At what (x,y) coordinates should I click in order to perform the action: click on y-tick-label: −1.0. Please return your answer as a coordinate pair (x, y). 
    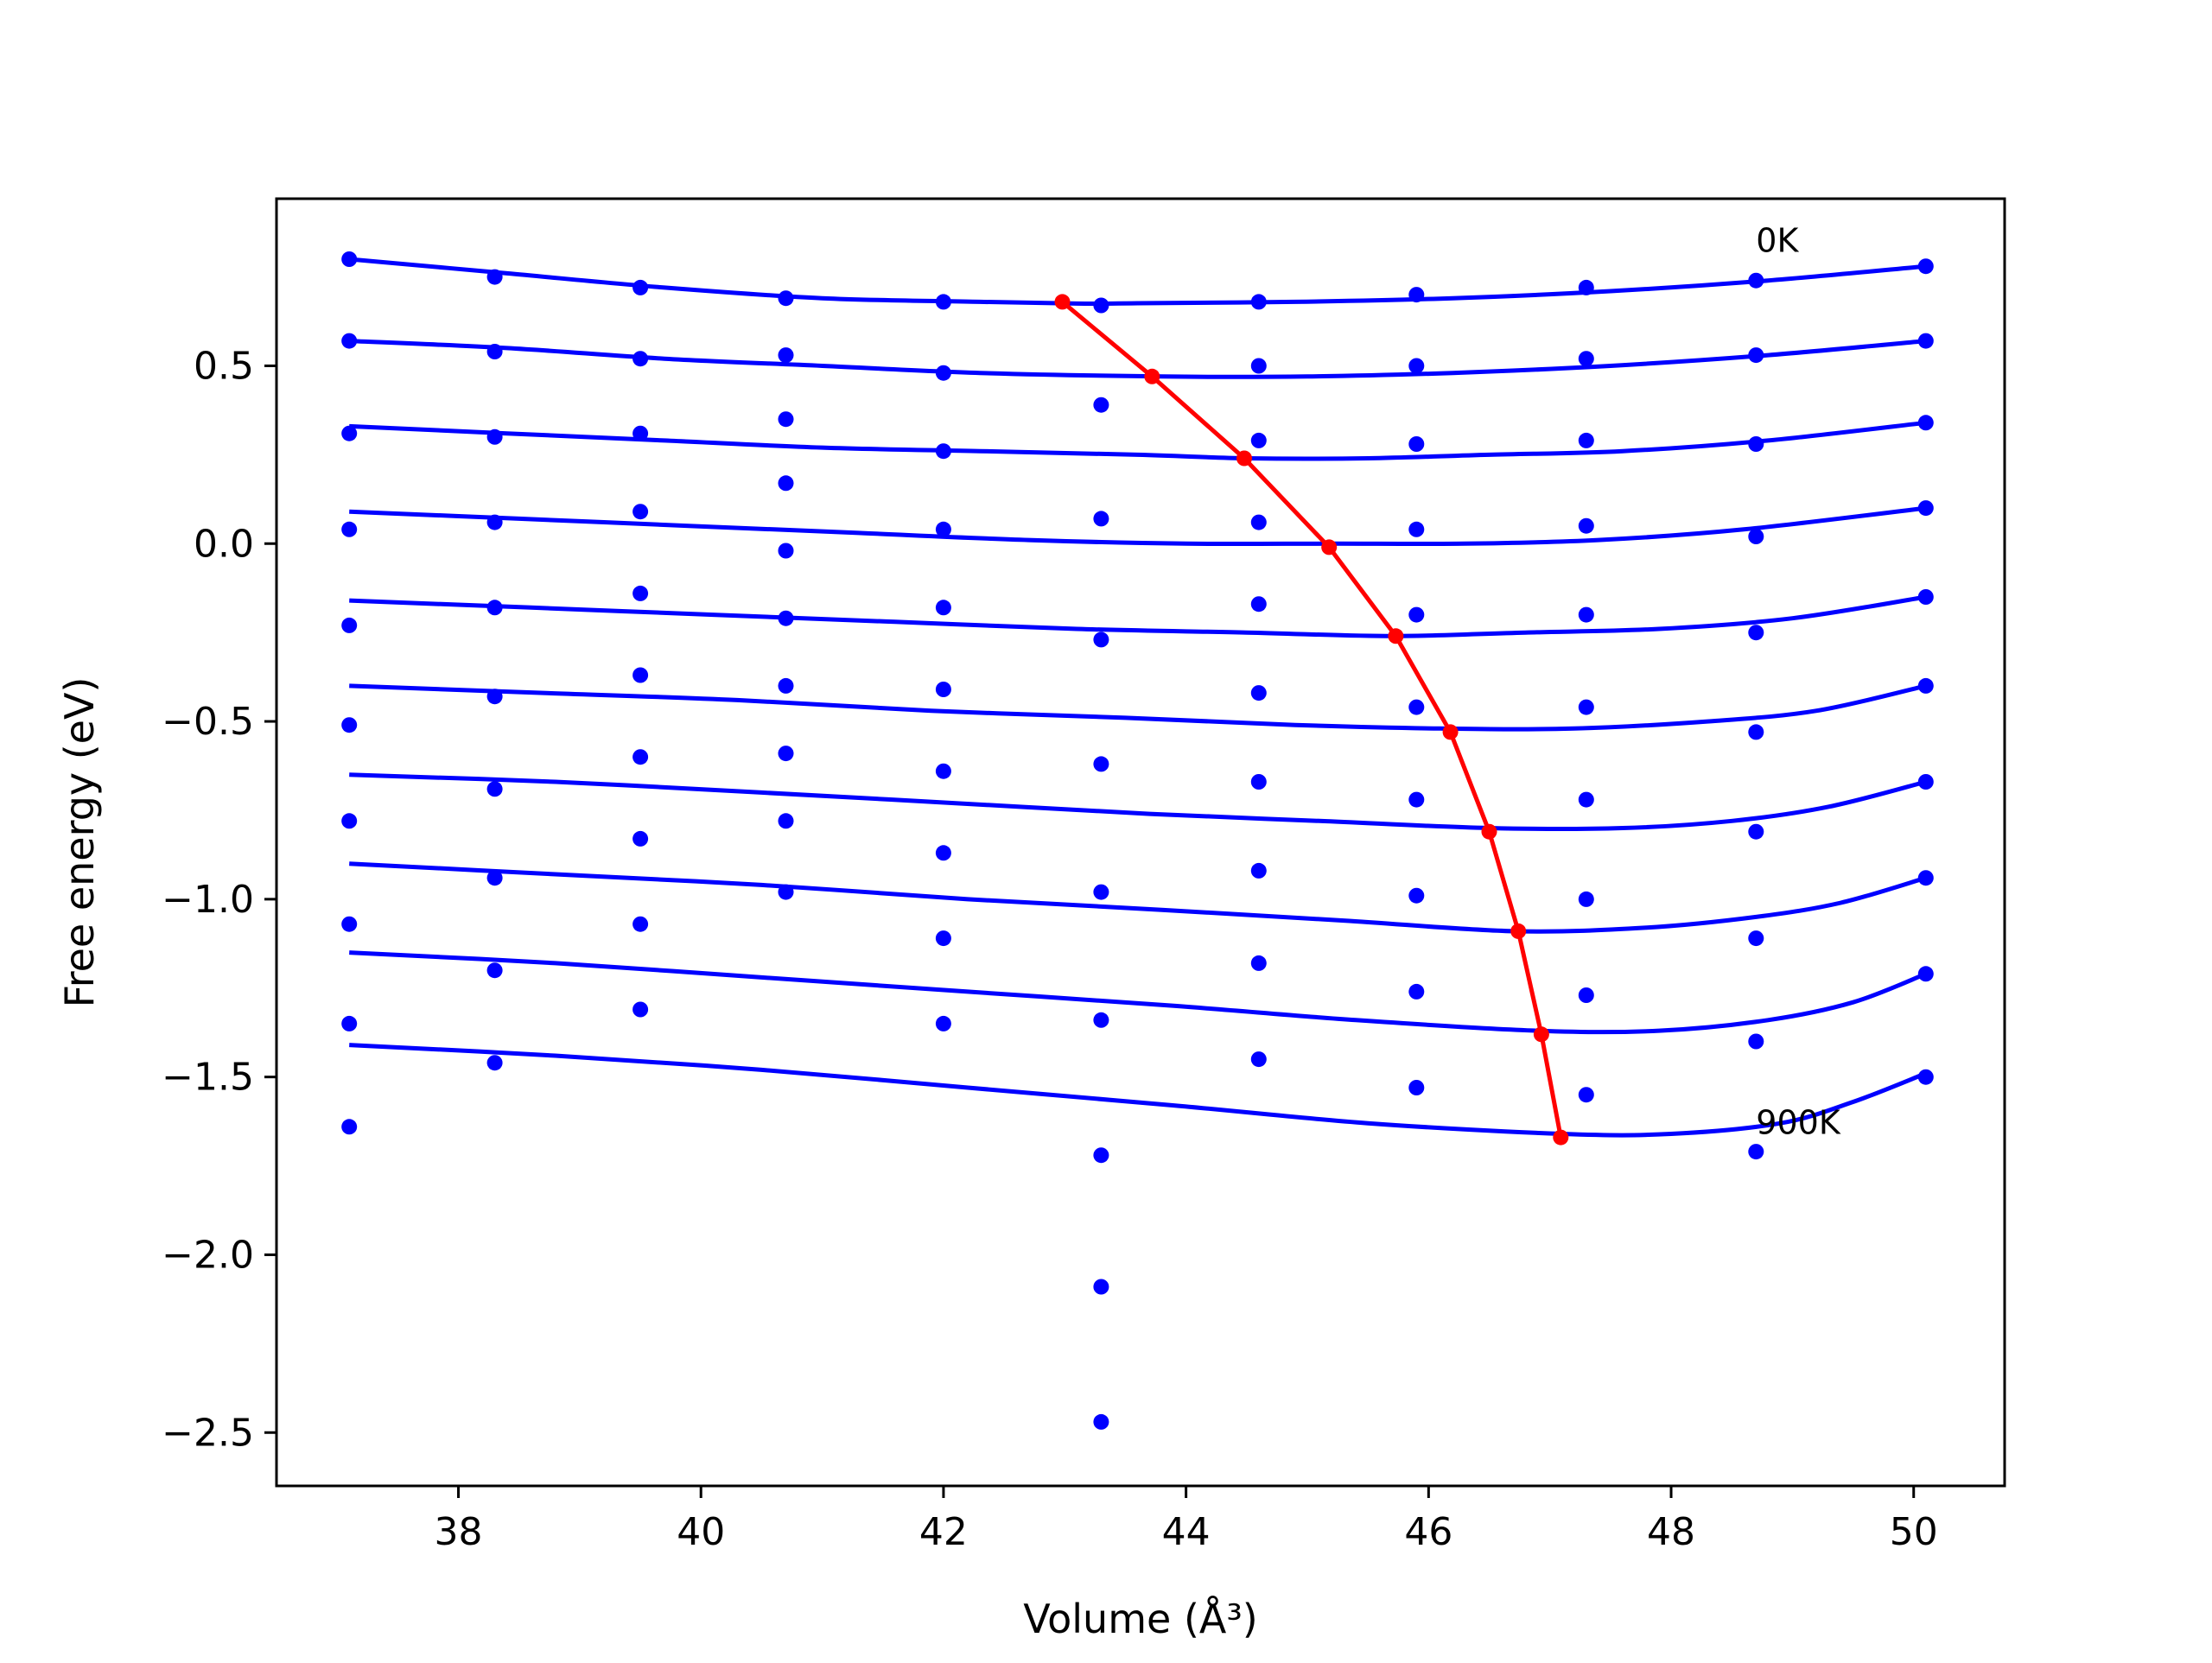
    Looking at the image, I should click on (208, 900).